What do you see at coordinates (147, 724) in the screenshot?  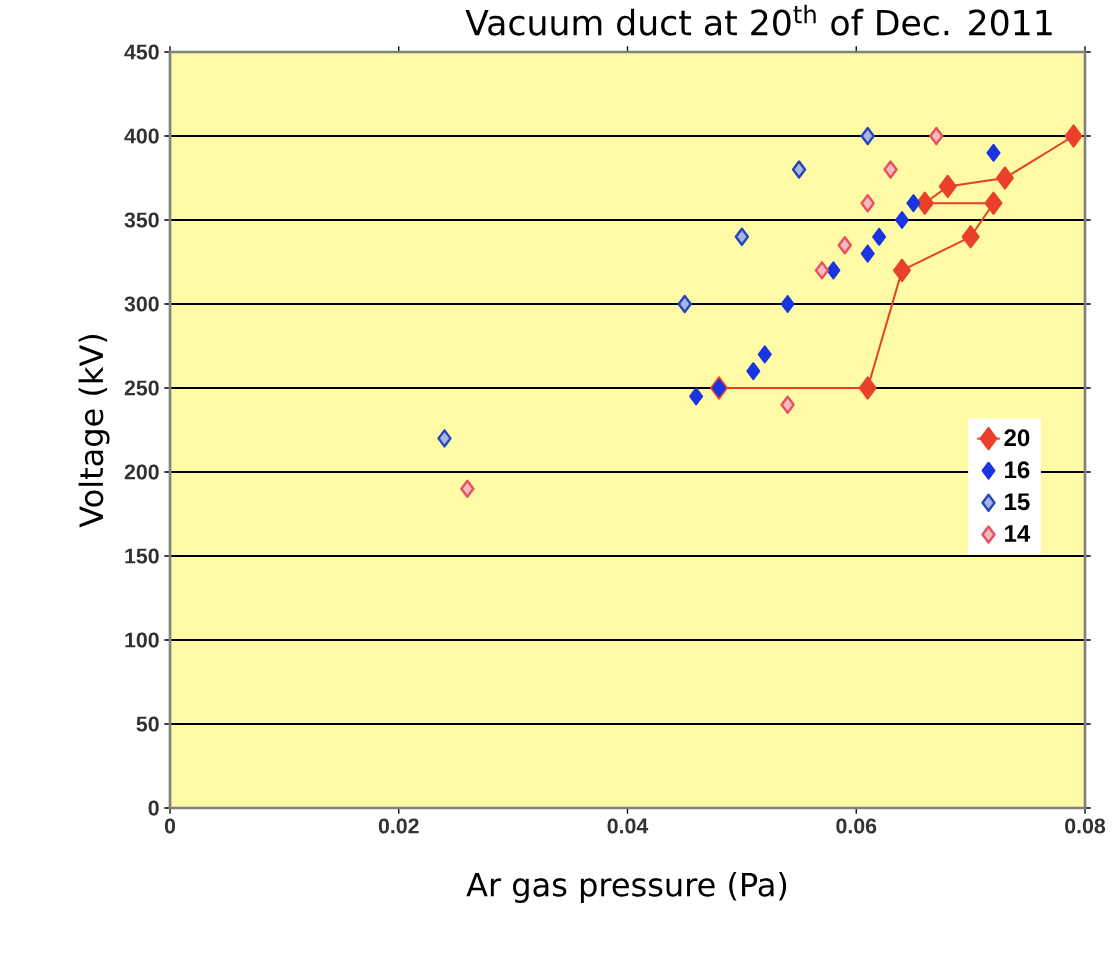 I see `y-tick-label: 50` at bounding box center [147, 724].